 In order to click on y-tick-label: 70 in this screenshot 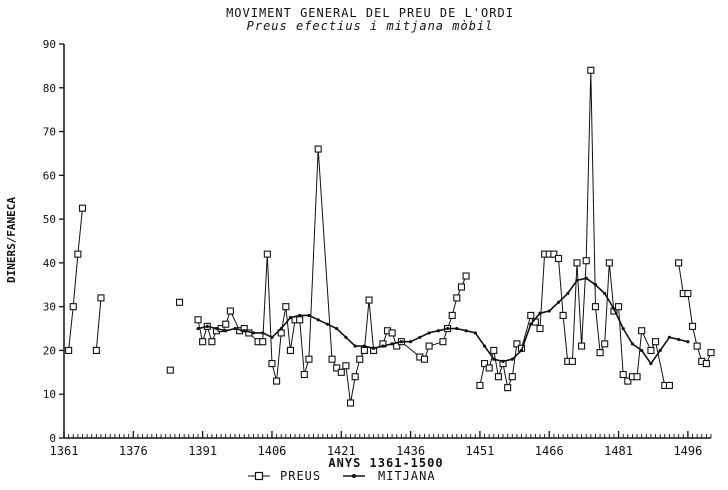, I will do `click(49, 132)`.